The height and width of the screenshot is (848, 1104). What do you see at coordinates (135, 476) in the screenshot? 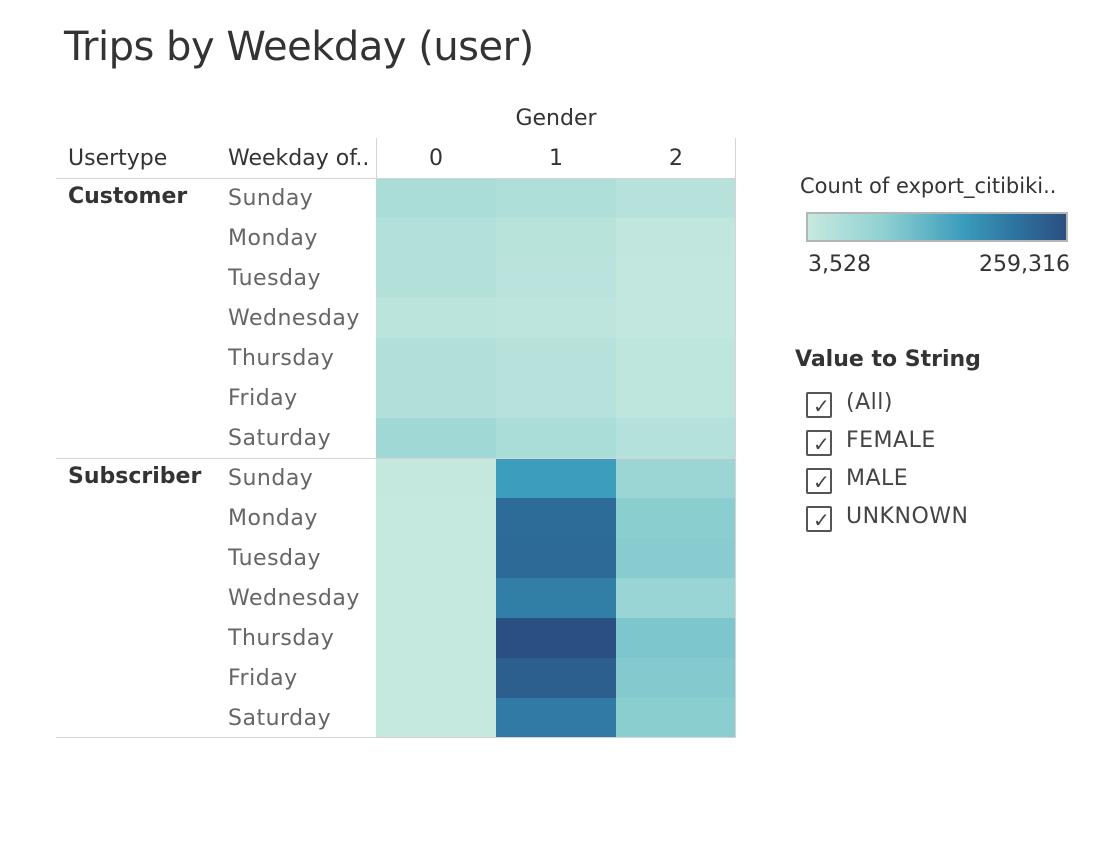
I see `usertype-subscriber: Subscriber` at bounding box center [135, 476].